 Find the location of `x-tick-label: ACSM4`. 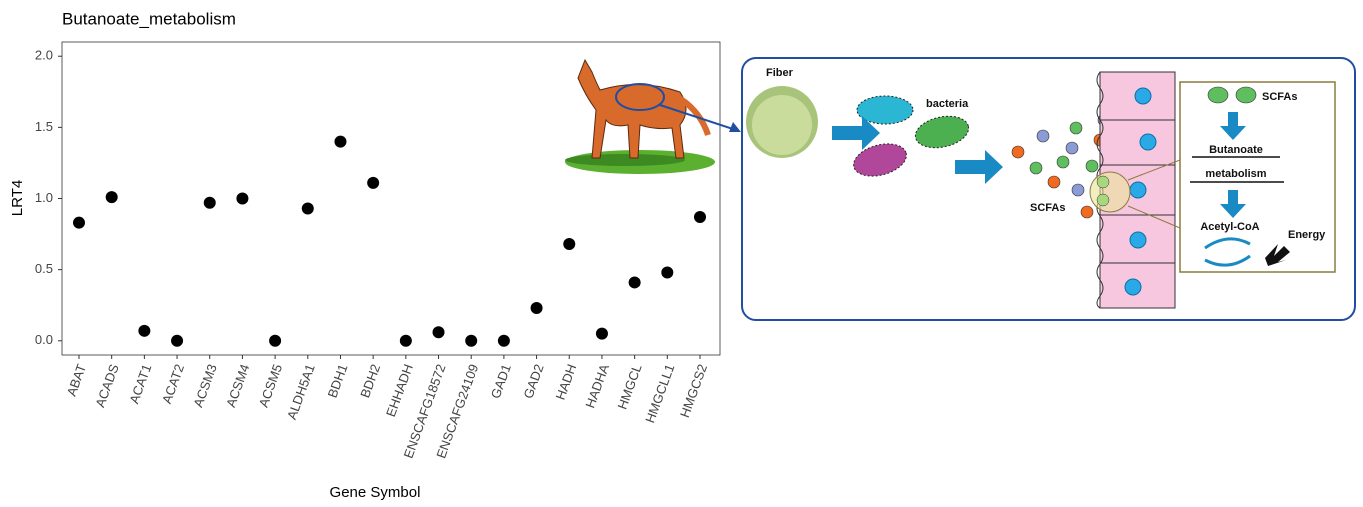

x-tick-label: ACSM4 is located at coordinates (237, 385).